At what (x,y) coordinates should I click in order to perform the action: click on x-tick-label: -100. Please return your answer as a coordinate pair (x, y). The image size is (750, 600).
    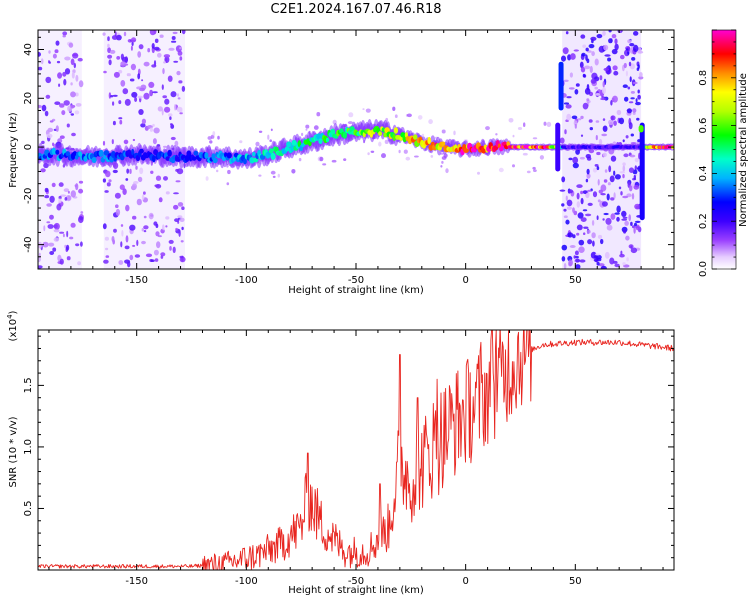
    Looking at the image, I should click on (246, 280).